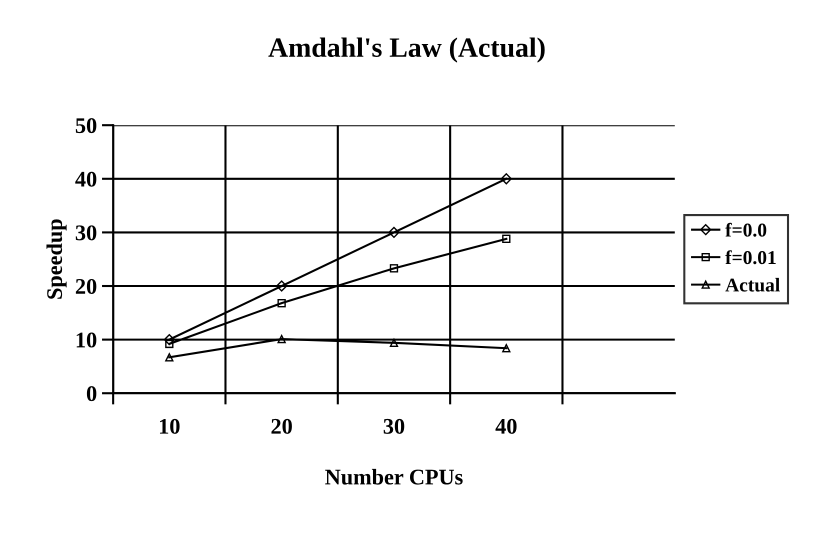 This screenshot has height=535, width=814. Describe the element at coordinates (745, 229) in the screenshot. I see `legend-label: f=0.0` at that location.